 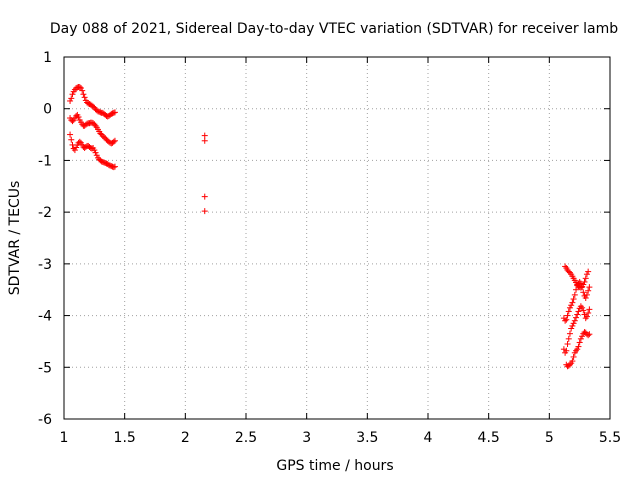 What do you see at coordinates (45, 161) in the screenshot?
I see `y-tick-label: -1` at bounding box center [45, 161].